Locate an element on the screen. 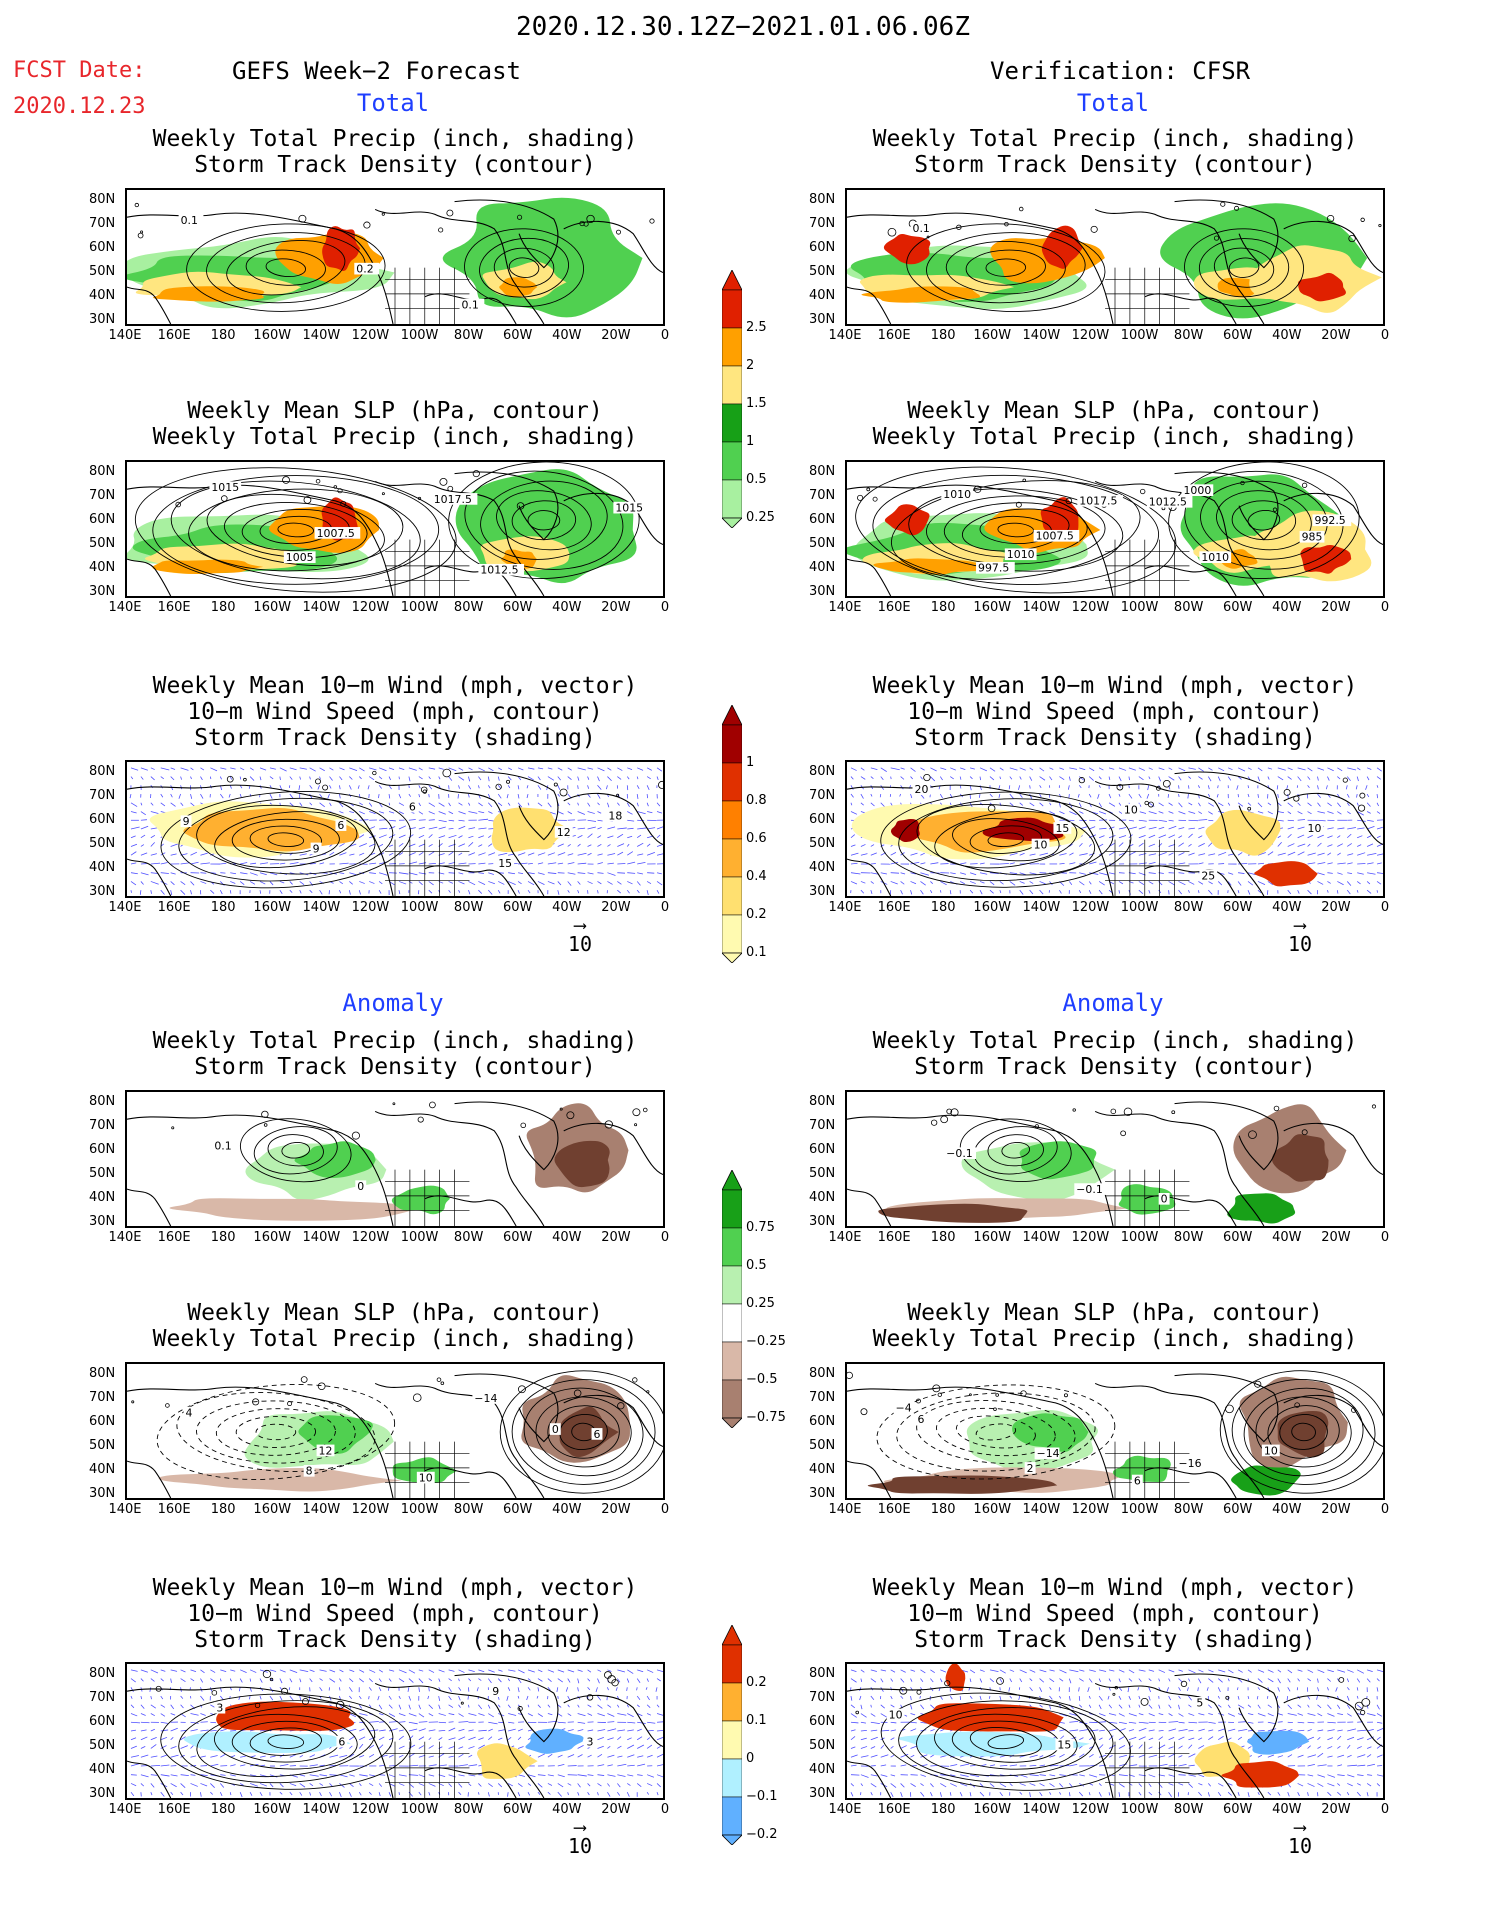 The height and width of the screenshot is (1925, 1487). storm-total-colorbar is located at coordinates (732, 835).